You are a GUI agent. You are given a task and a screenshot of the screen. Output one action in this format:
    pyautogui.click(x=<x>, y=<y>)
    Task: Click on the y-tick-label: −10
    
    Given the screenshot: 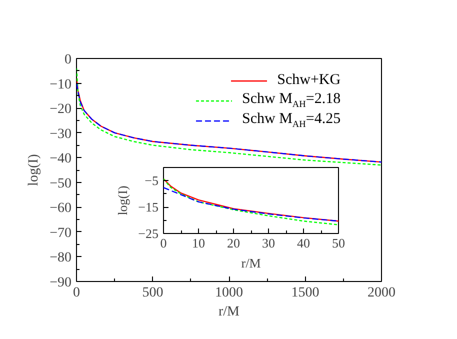 What is the action you would take?
    pyautogui.click(x=61, y=84)
    